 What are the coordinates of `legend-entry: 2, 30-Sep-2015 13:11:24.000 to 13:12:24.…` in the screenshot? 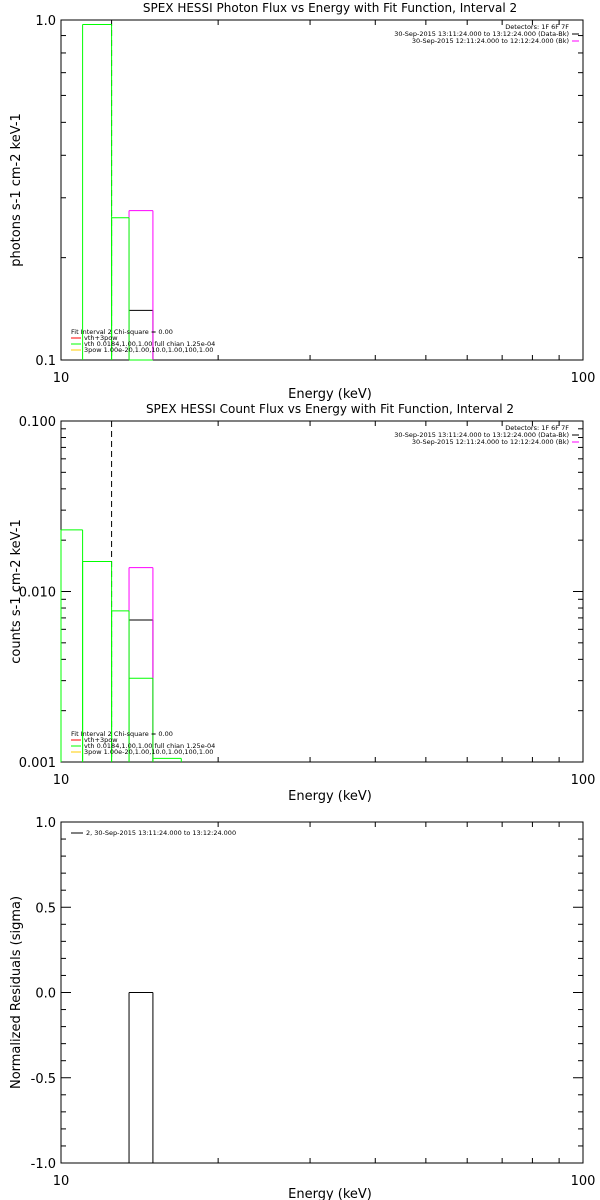 It's located at (161, 833).